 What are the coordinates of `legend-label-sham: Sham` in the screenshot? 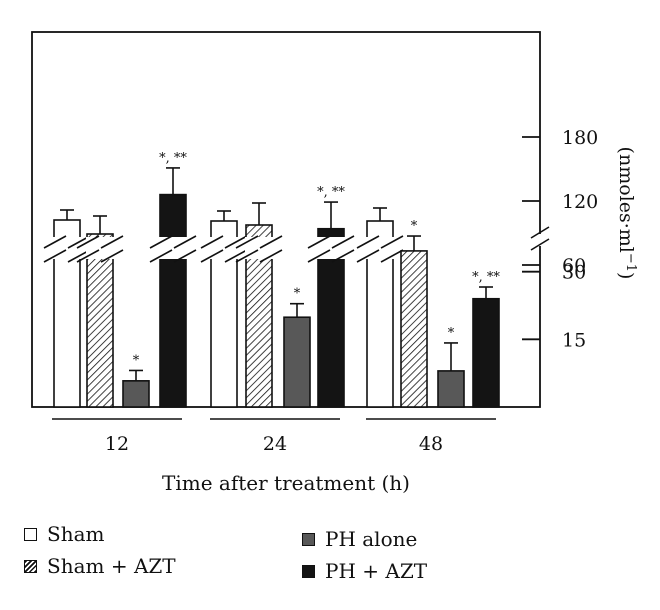 It's located at (76, 534).